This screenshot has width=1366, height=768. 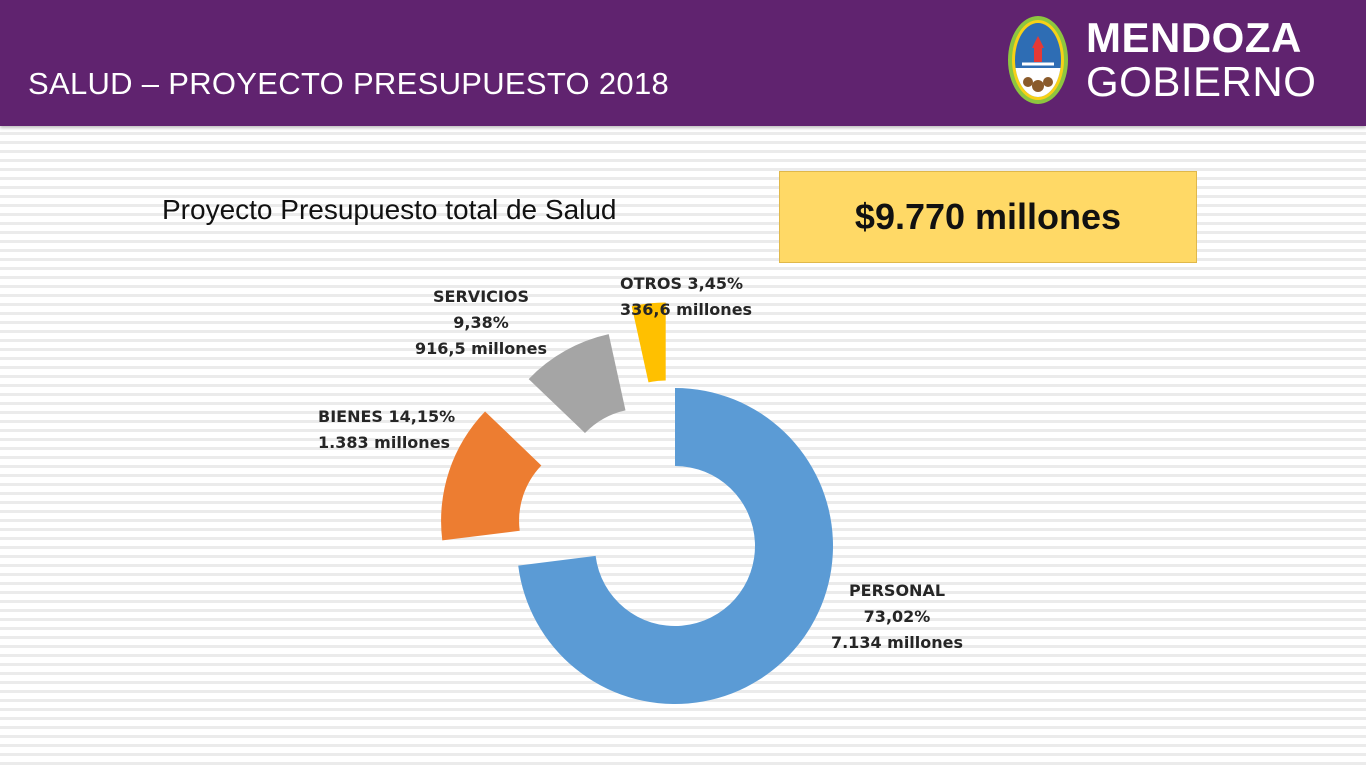 What do you see at coordinates (384, 442) in the screenshot?
I see `label-bienes-value: 1.383 millones` at bounding box center [384, 442].